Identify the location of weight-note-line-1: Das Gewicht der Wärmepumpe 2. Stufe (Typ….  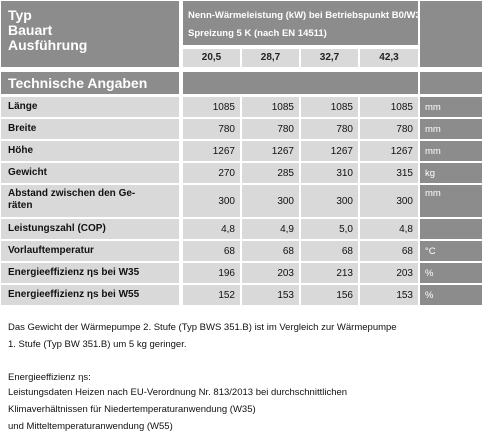
(202, 327).